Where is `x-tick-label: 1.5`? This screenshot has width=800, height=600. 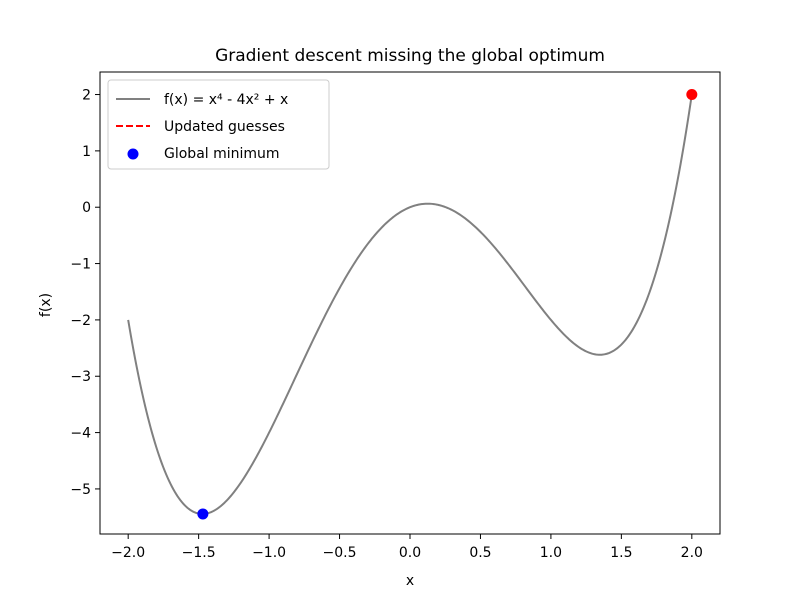
x-tick-label: 1.5 is located at coordinates (621, 553).